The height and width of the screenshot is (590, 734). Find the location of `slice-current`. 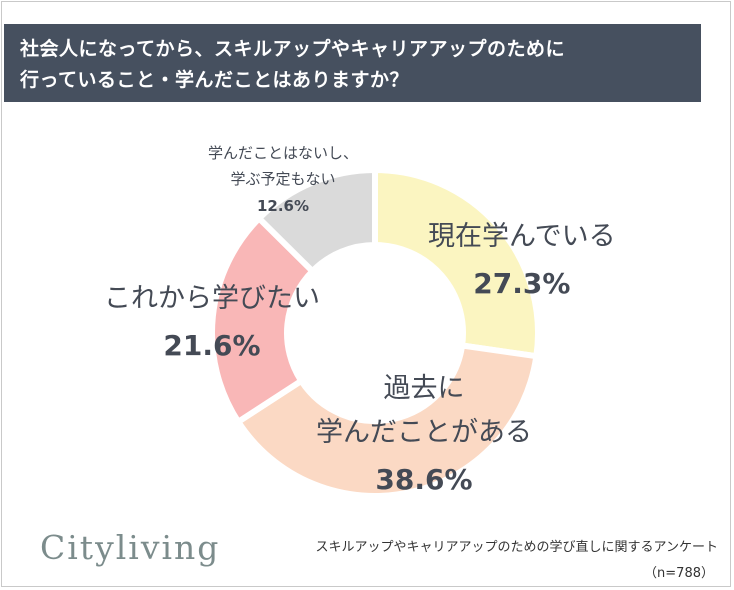

slice-current is located at coordinates (456, 263).